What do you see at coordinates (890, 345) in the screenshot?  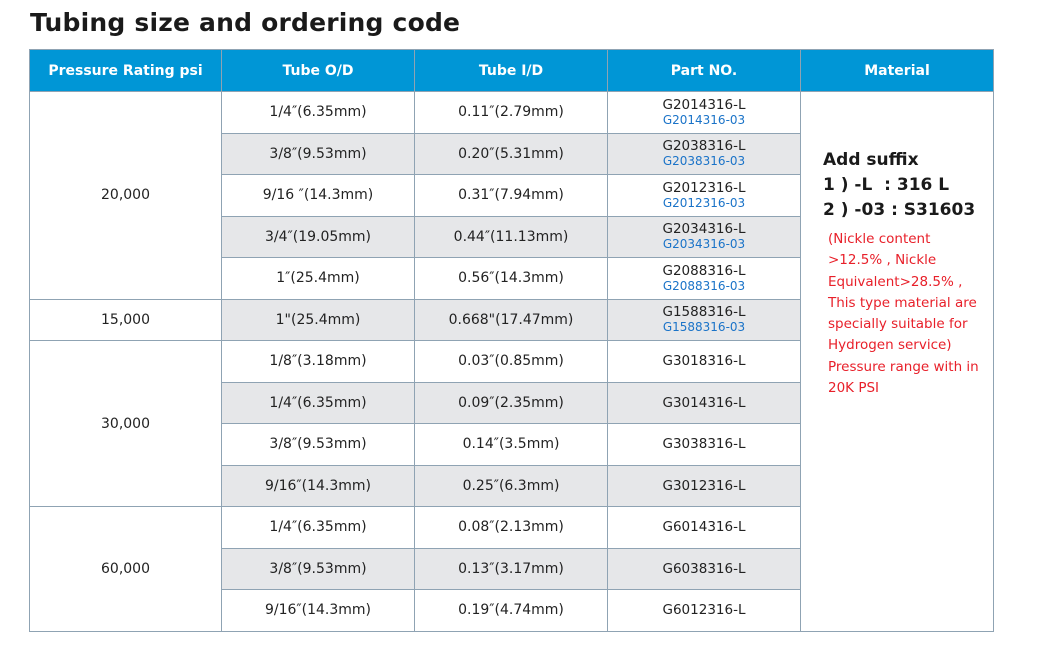 I see `note-line: Hydrogen service)` at bounding box center [890, 345].